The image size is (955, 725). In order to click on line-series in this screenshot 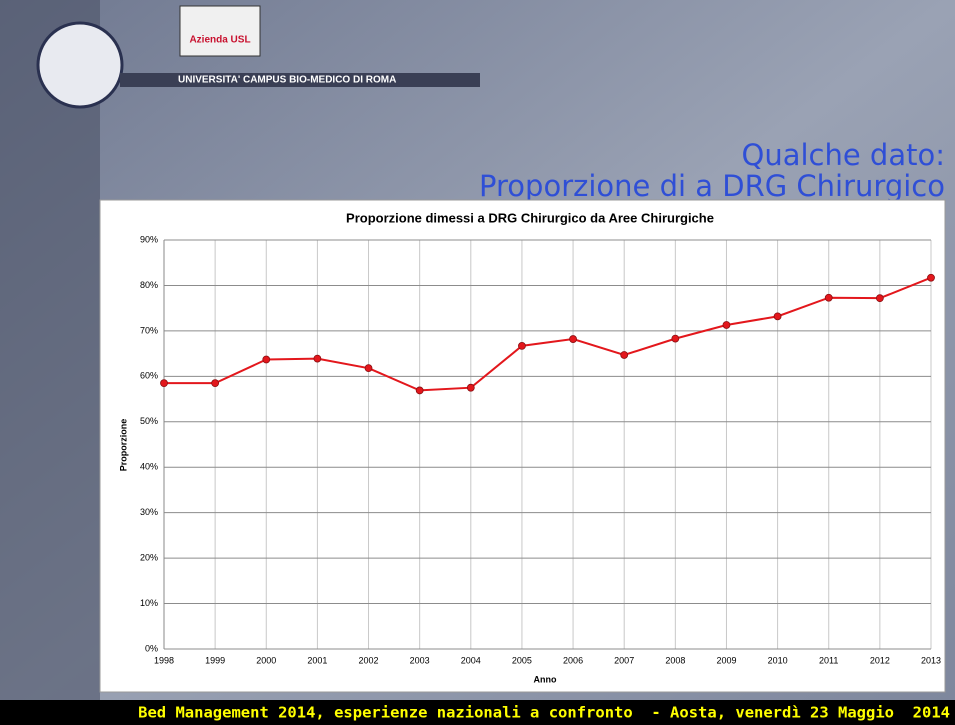, I will do `click(548, 334)`.